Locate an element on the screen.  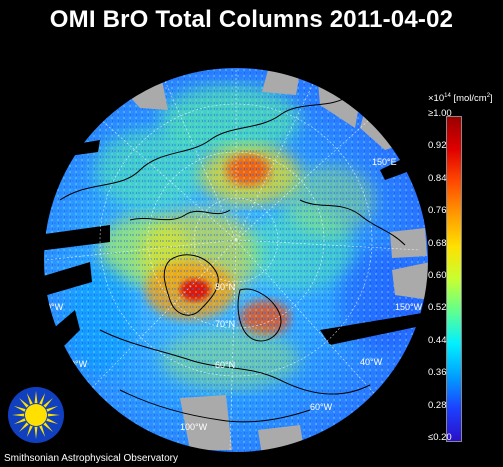
credit-text: Smithsonian Astrophysical Observatory is located at coordinates (91, 458).